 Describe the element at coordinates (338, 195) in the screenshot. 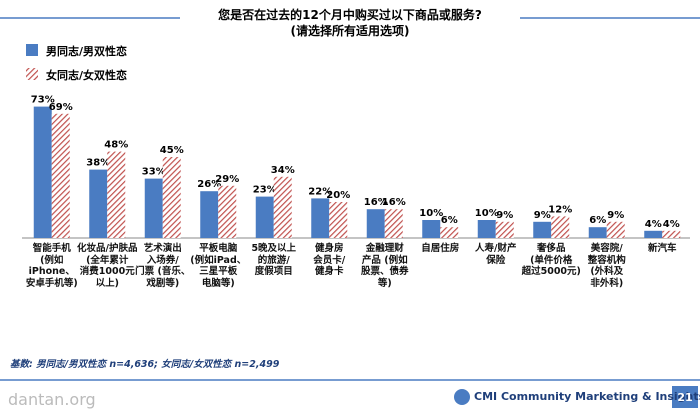

I see `value-label: 20%` at that location.